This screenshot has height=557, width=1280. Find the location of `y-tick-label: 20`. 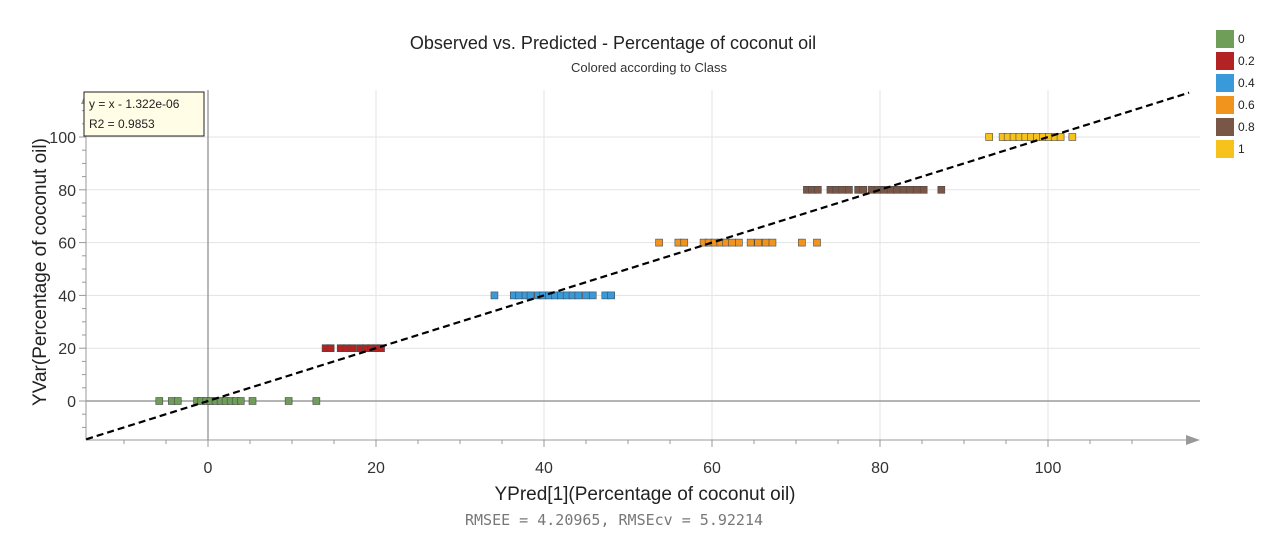

y-tick-label: 20 is located at coordinates (67, 349).